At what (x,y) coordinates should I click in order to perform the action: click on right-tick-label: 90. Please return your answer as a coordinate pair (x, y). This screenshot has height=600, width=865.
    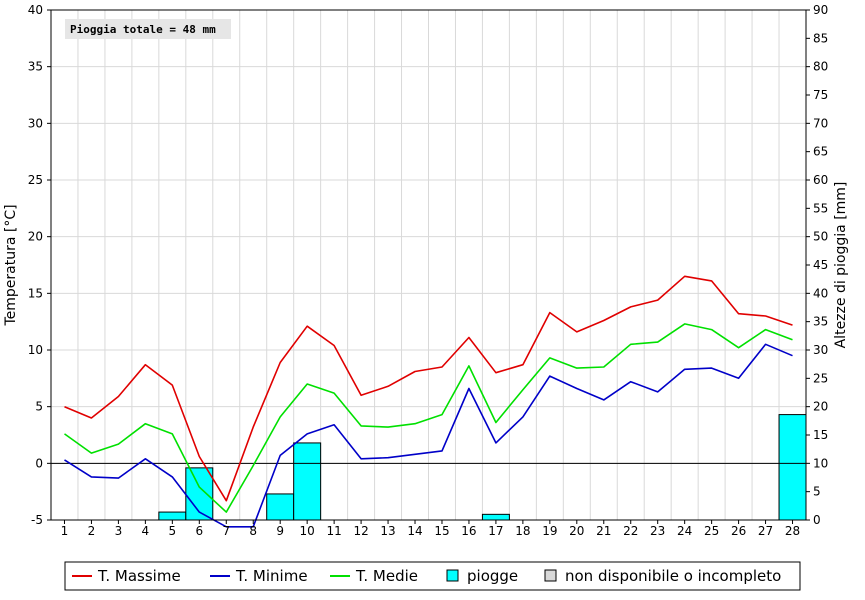
    Looking at the image, I should click on (820, 10).